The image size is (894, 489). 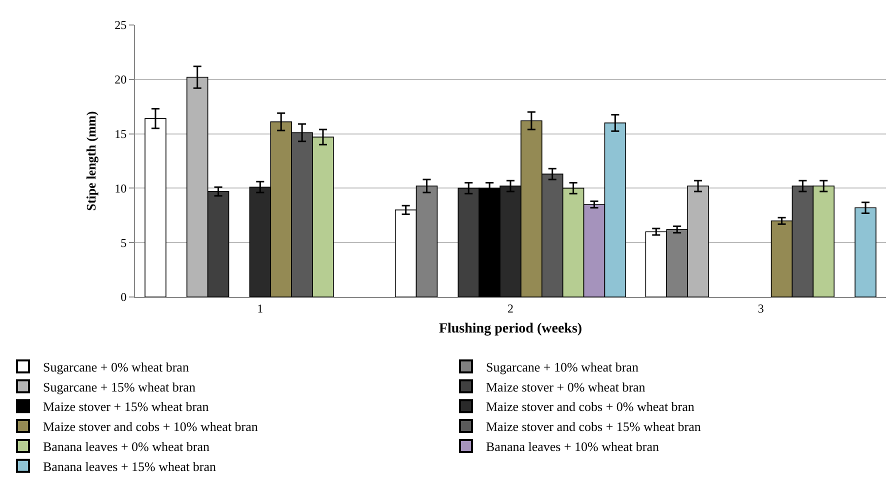 I want to click on y-tick-label: 25, so click(x=120, y=25).